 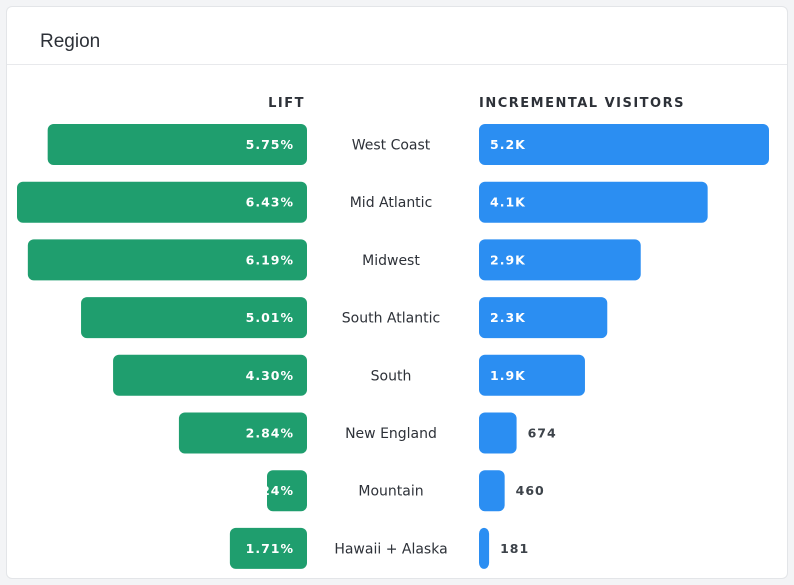 I want to click on category-label-south-atlantic: South Atlantic, so click(x=391, y=319).